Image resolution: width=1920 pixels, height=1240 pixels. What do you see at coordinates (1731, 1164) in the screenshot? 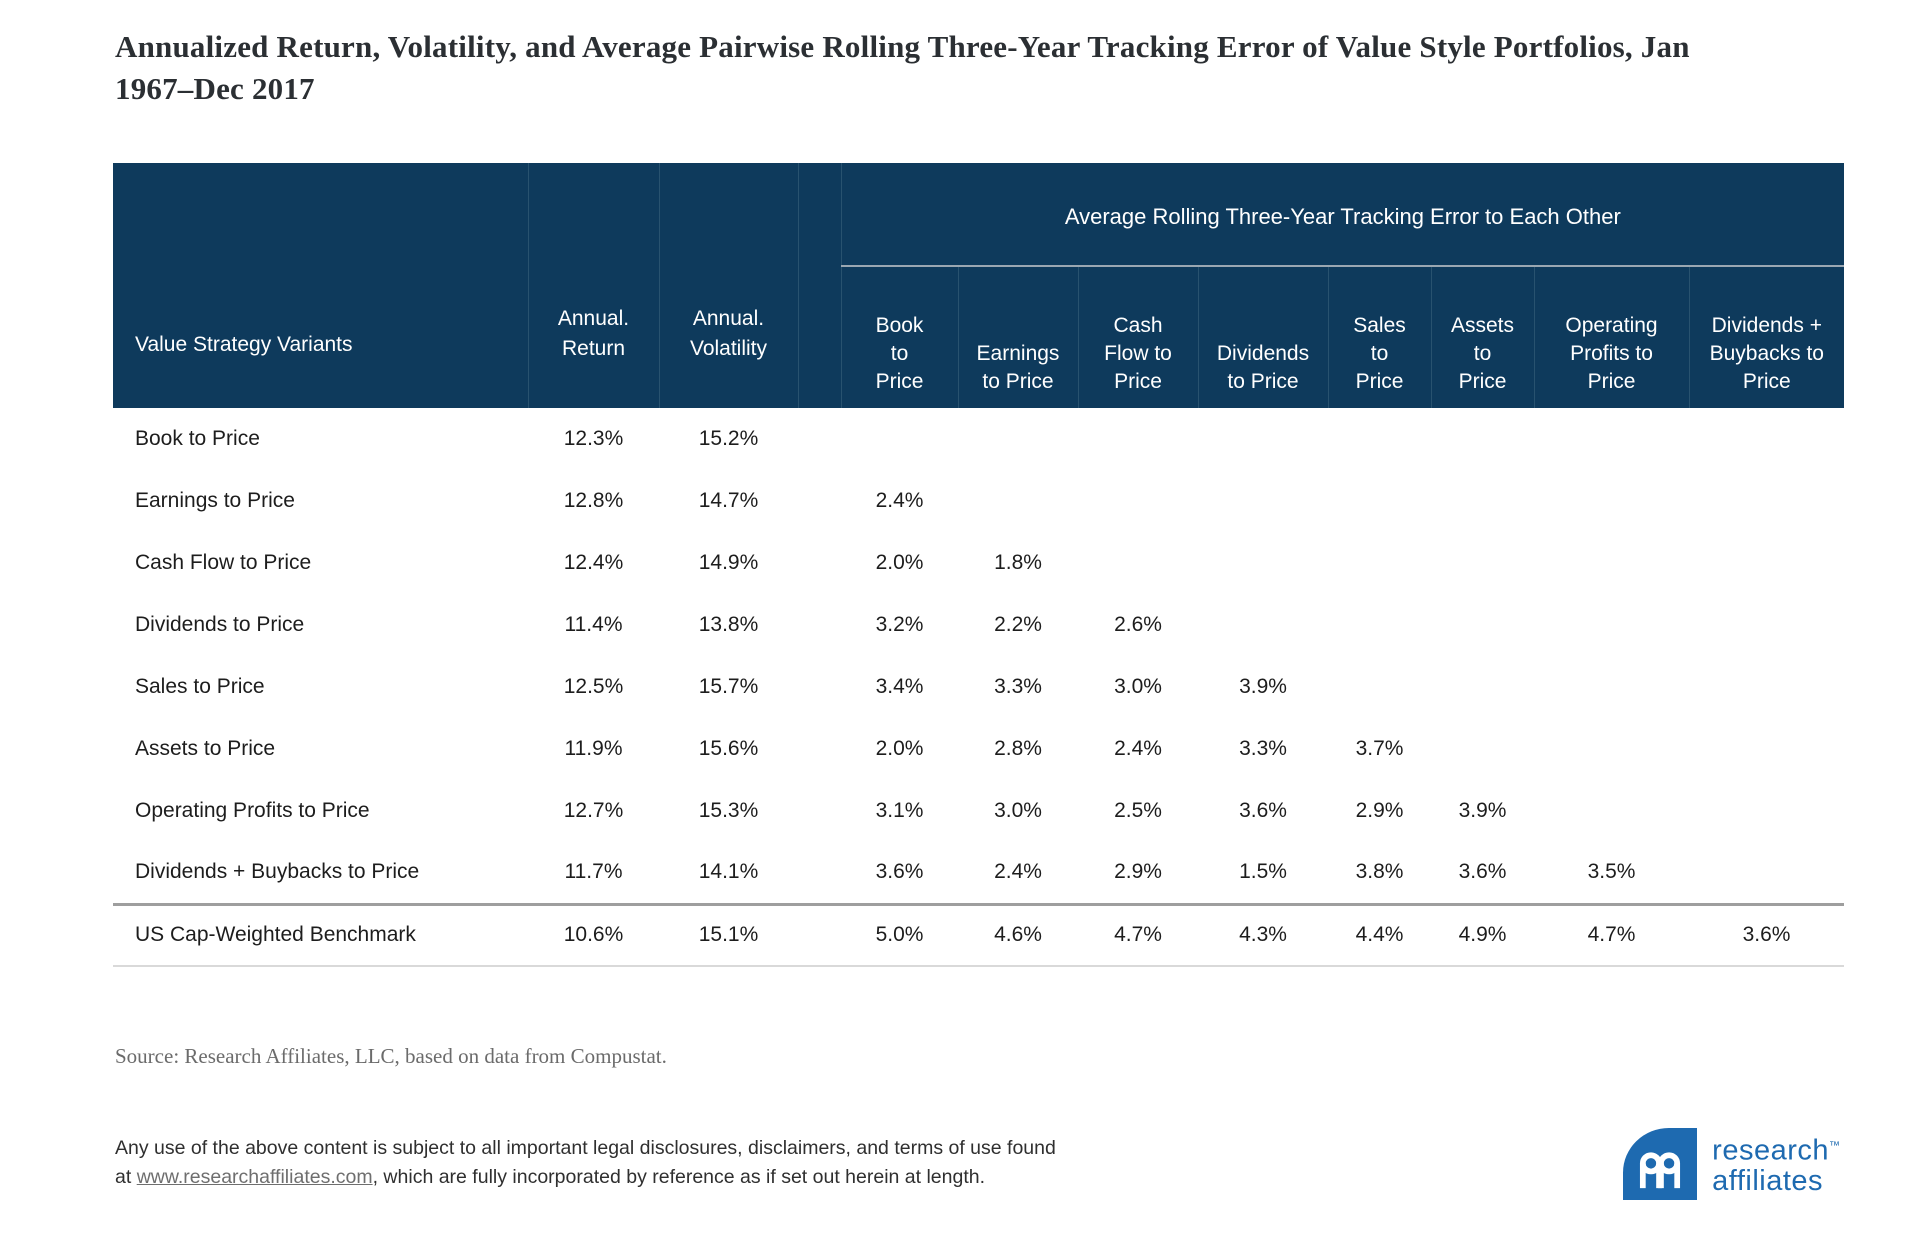
I see `research-affiliates-logo: research™ affiliates` at bounding box center [1731, 1164].